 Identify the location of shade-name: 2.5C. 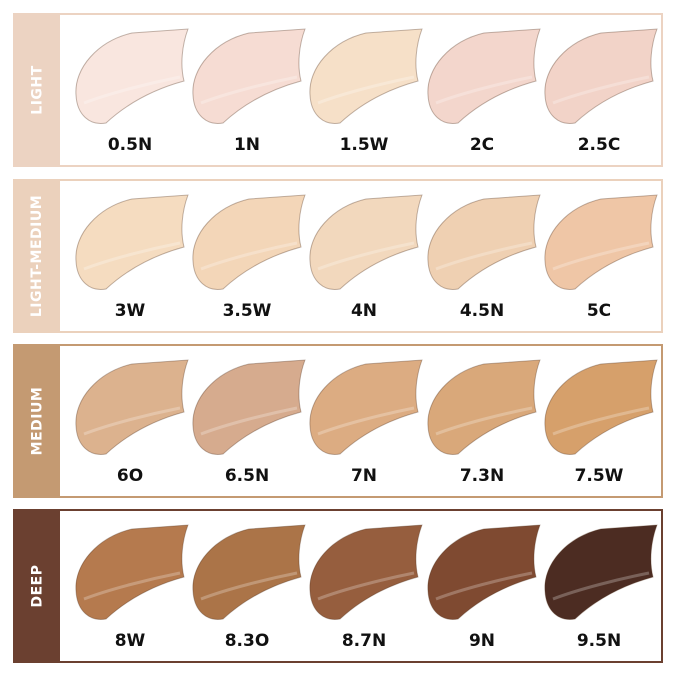
(599, 145).